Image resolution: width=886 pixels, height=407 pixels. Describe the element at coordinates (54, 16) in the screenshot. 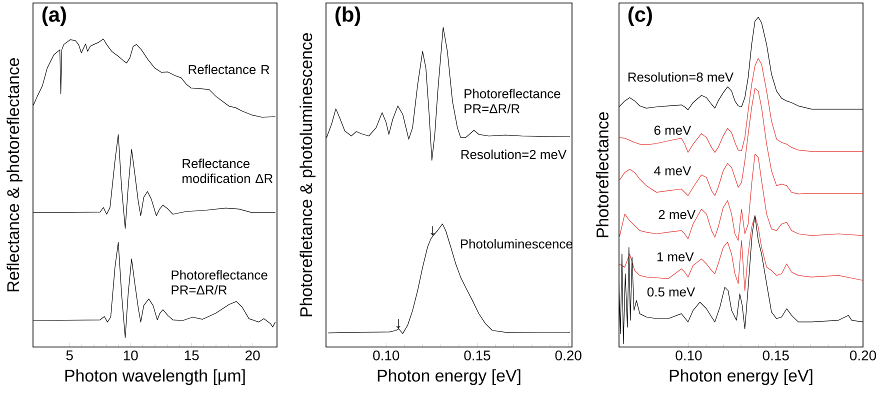

I see `chart-title: (a)` at that location.